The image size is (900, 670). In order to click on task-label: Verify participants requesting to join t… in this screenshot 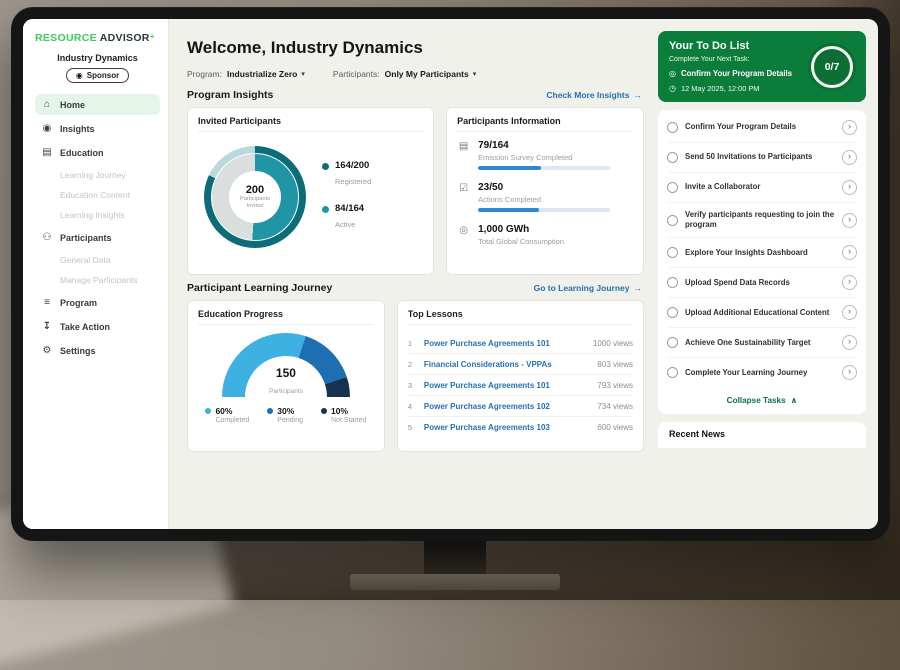, I will do `click(760, 220)`.